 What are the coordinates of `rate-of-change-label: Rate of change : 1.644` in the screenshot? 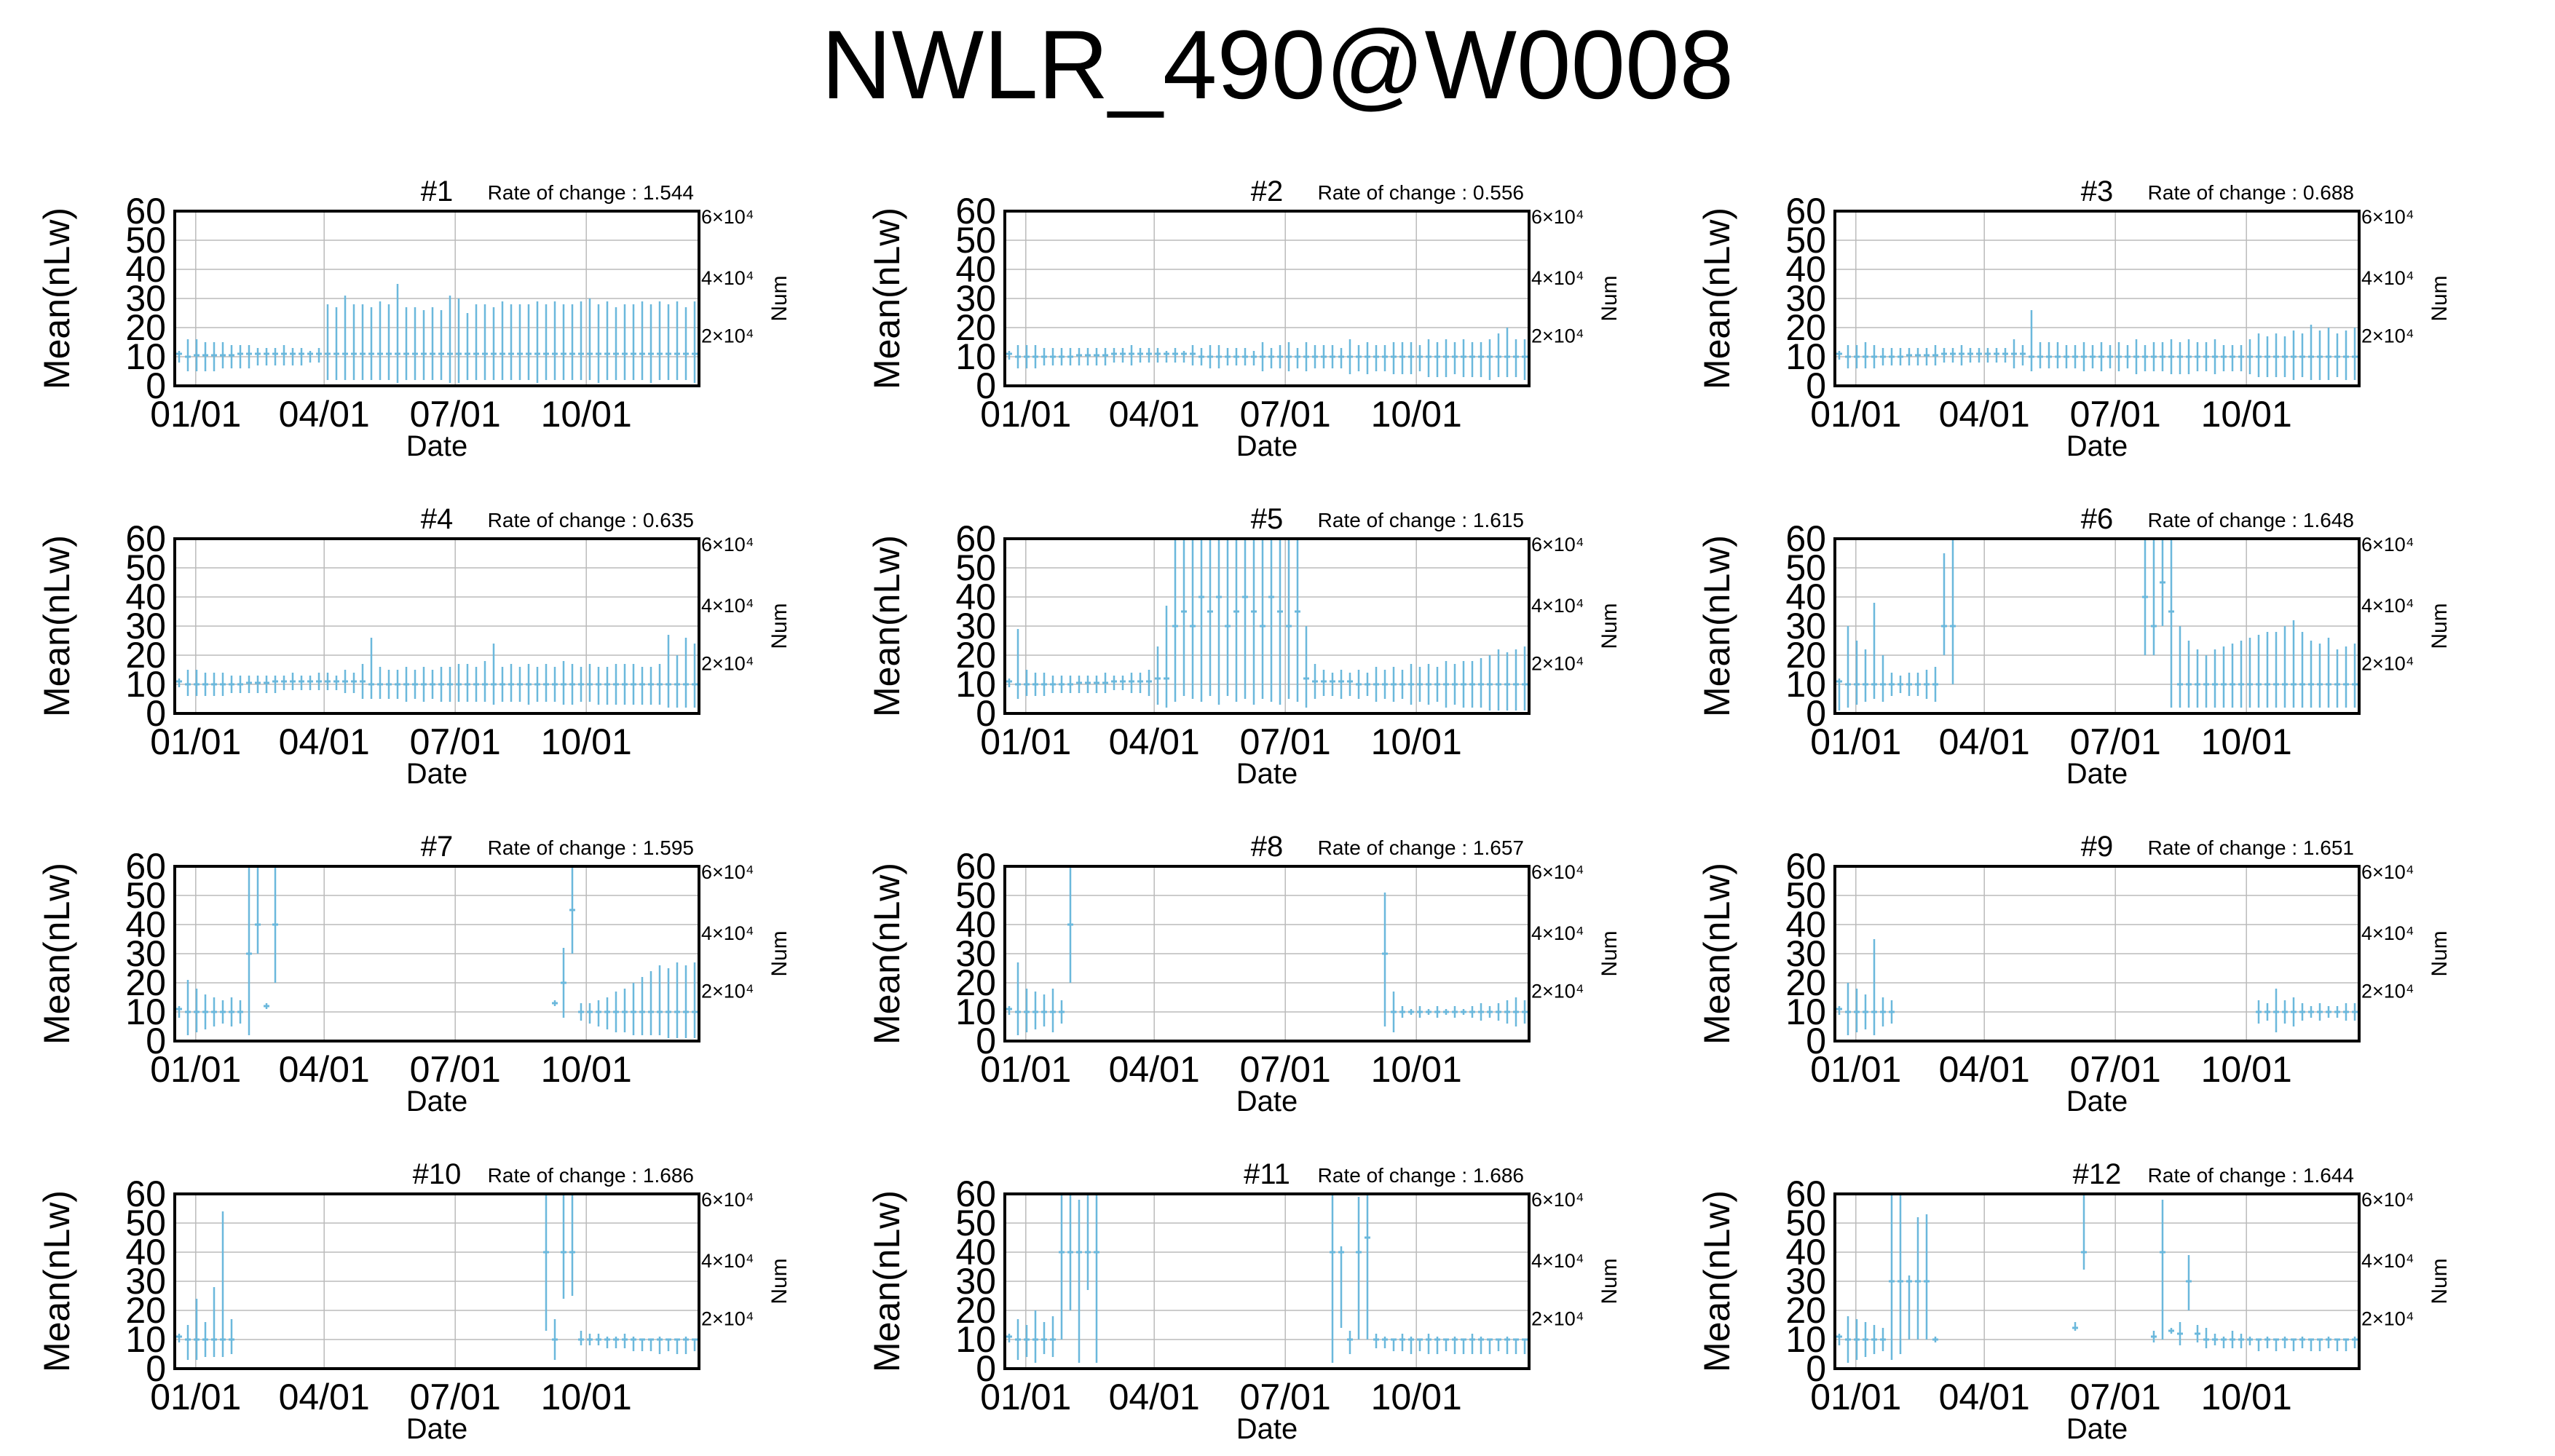 It's located at (2251, 1175).